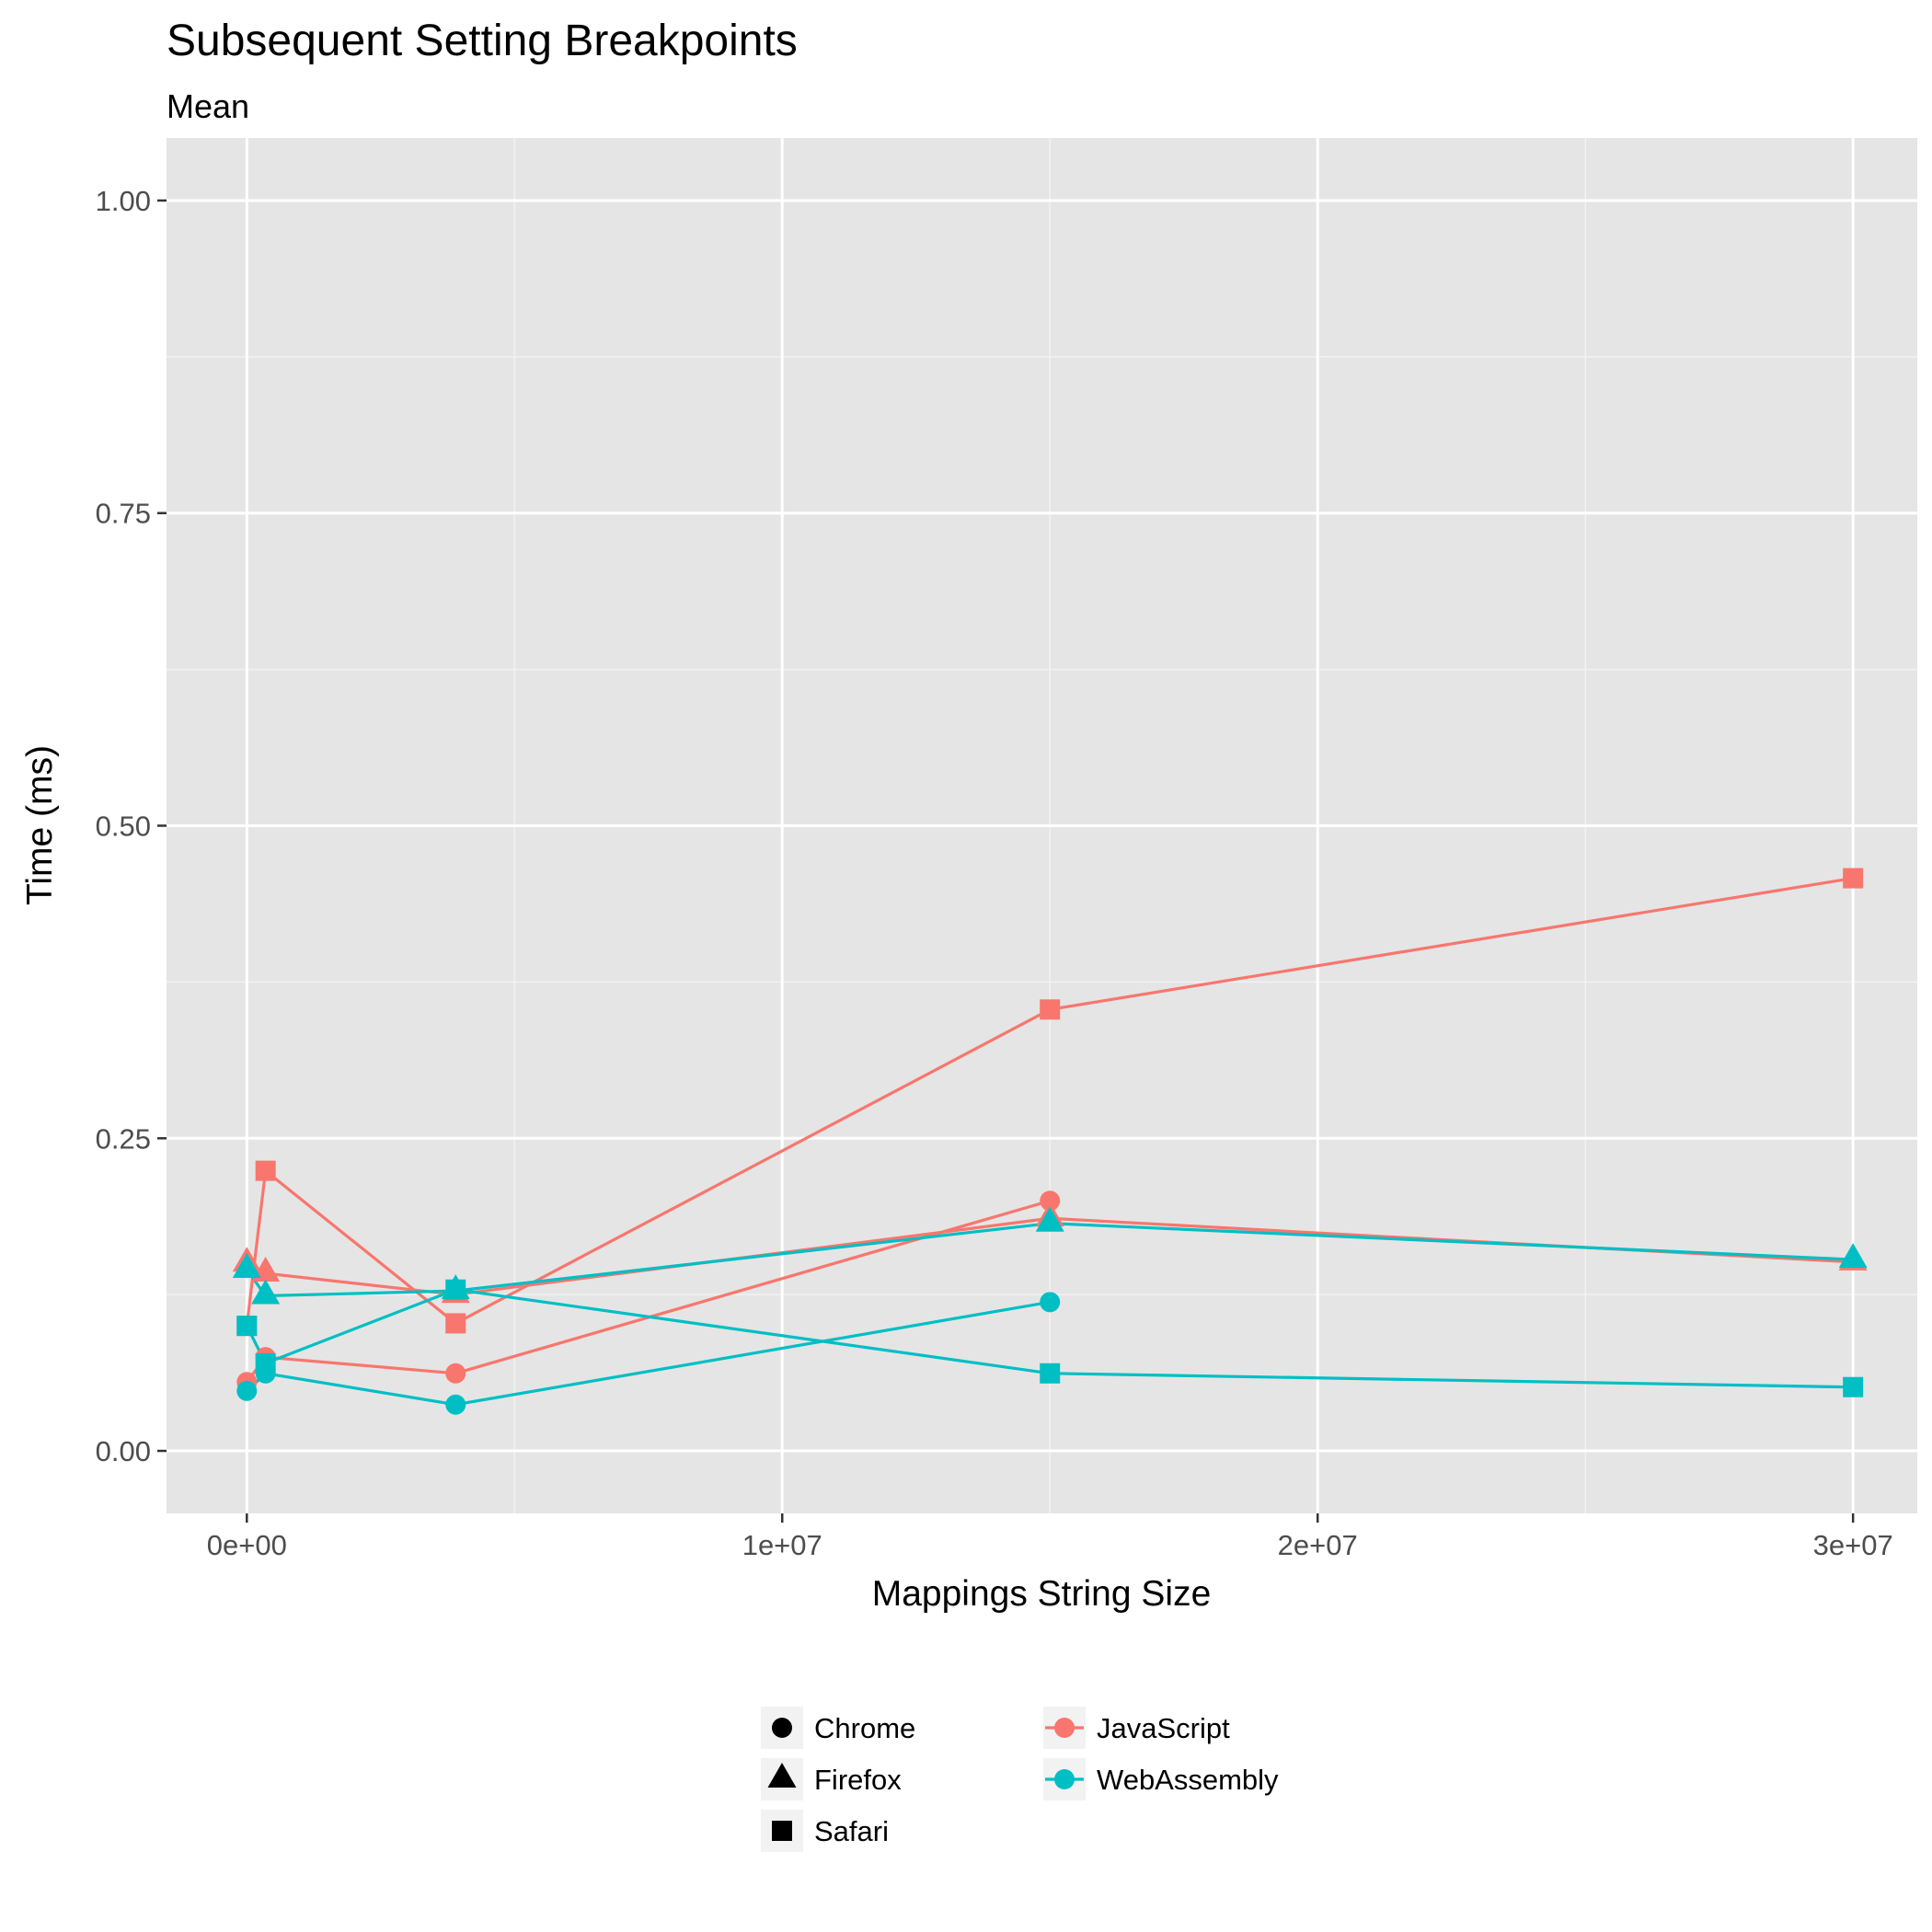 The width and height of the screenshot is (1932, 1932). I want to click on legend-label: JavaScript, so click(1163, 1728).